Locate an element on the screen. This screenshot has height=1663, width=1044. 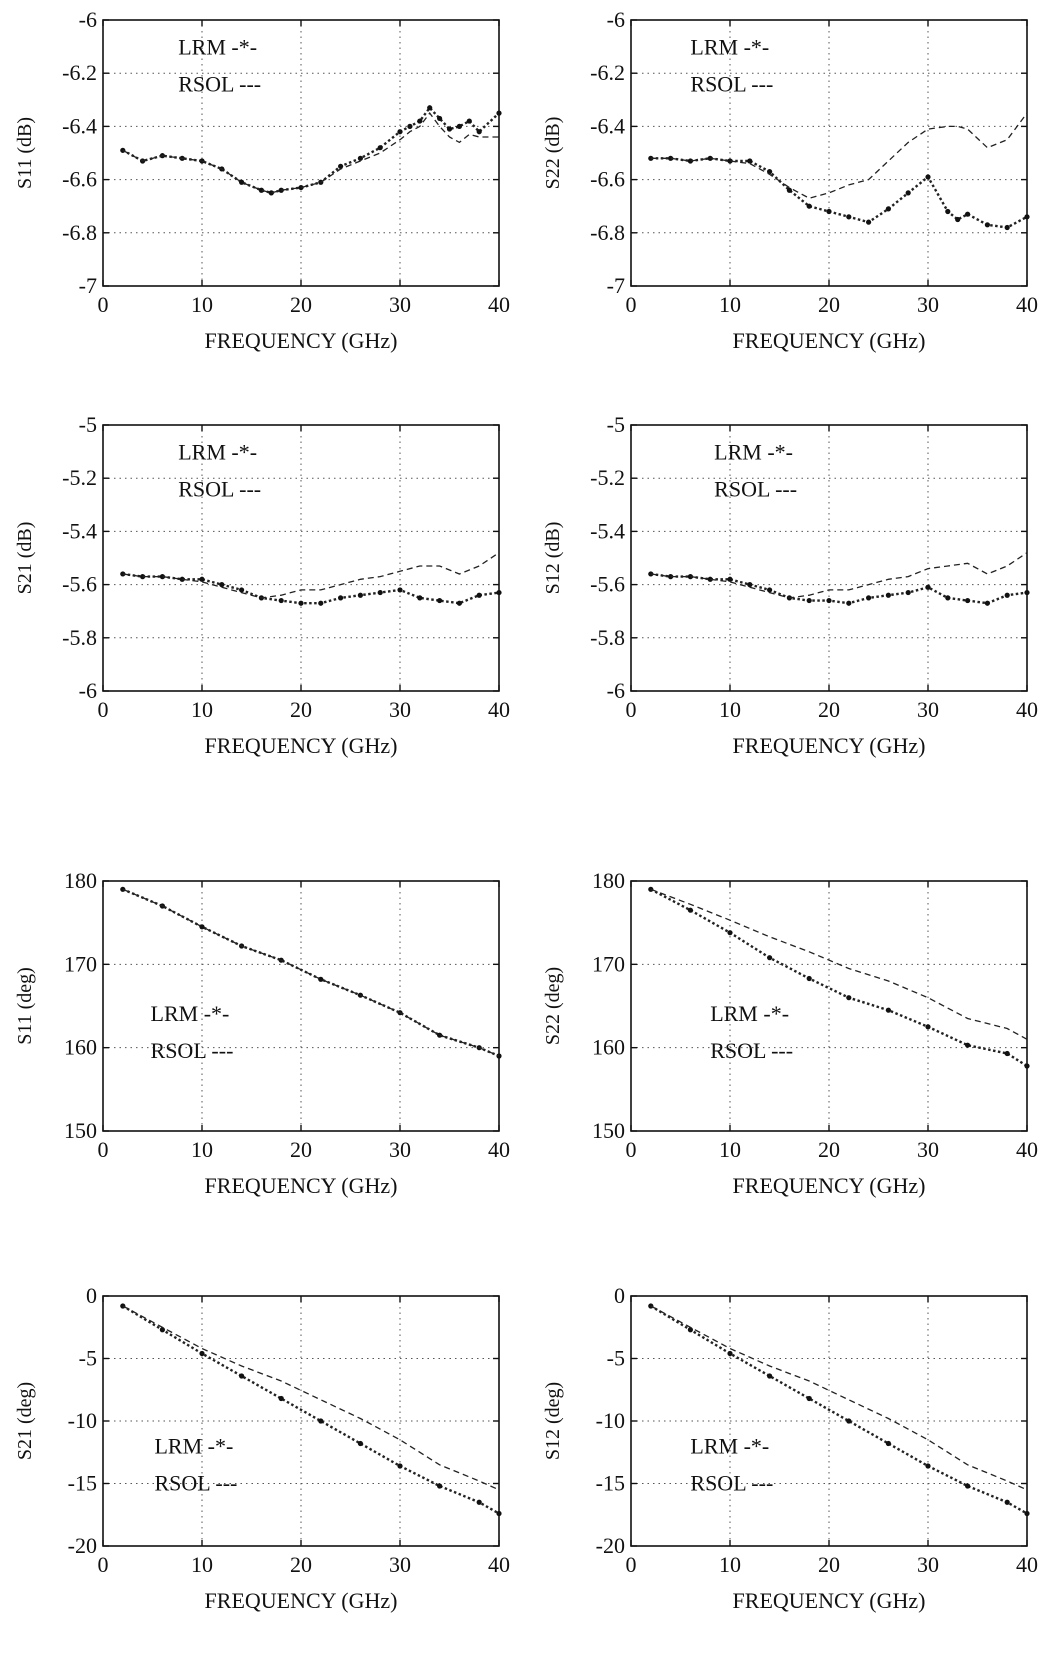
y-tick-label: -5.8 is located at coordinates (79, 637).